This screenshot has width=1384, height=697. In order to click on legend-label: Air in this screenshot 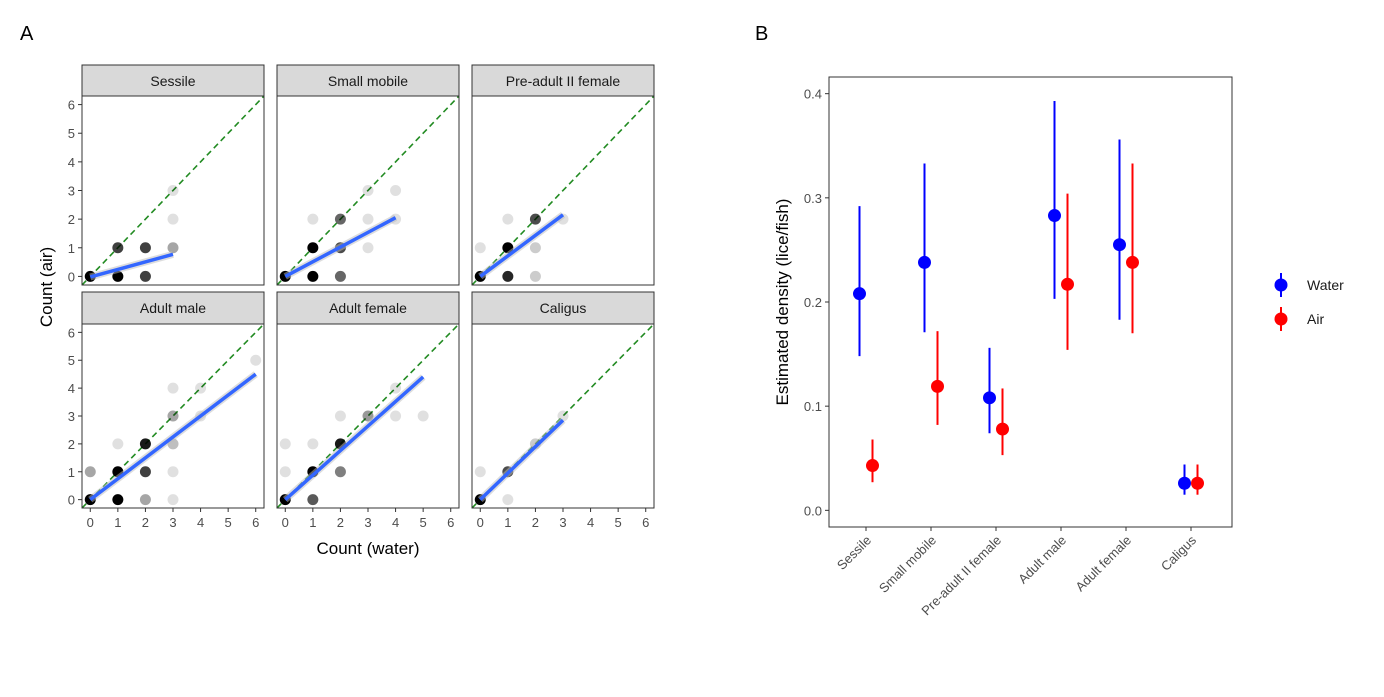, I will do `click(1315, 319)`.